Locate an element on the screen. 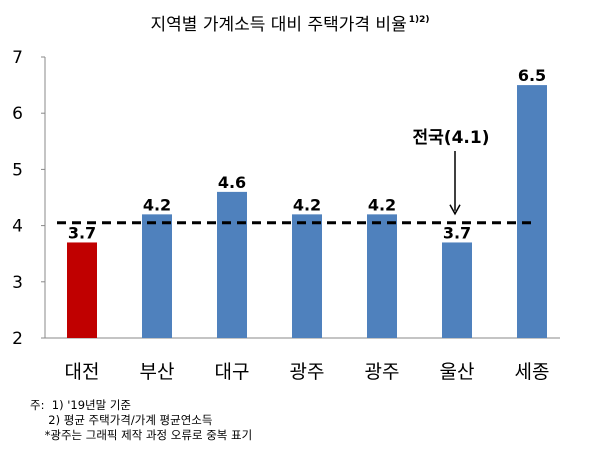  x-tick-label: 대구 is located at coordinates (232, 372).